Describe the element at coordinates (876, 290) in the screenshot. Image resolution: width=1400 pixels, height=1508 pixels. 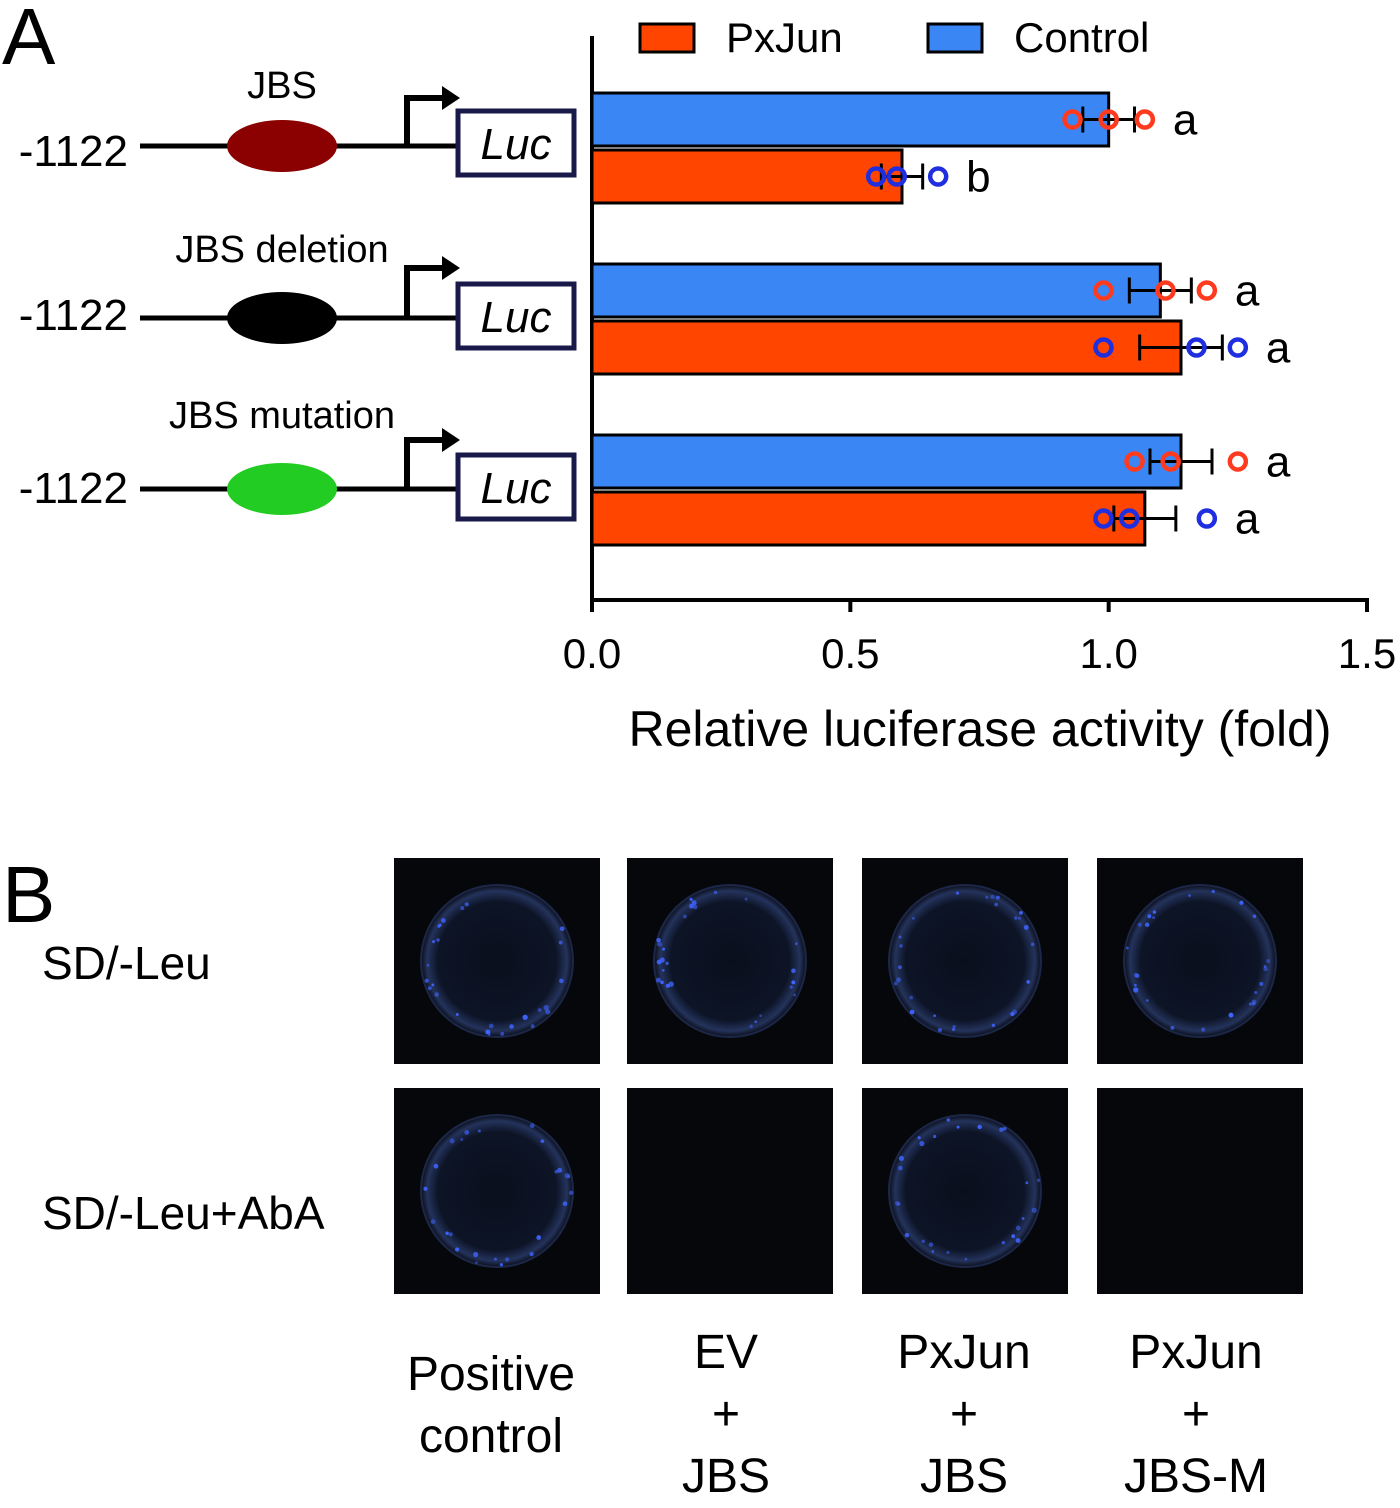
I see `bar-control` at that location.